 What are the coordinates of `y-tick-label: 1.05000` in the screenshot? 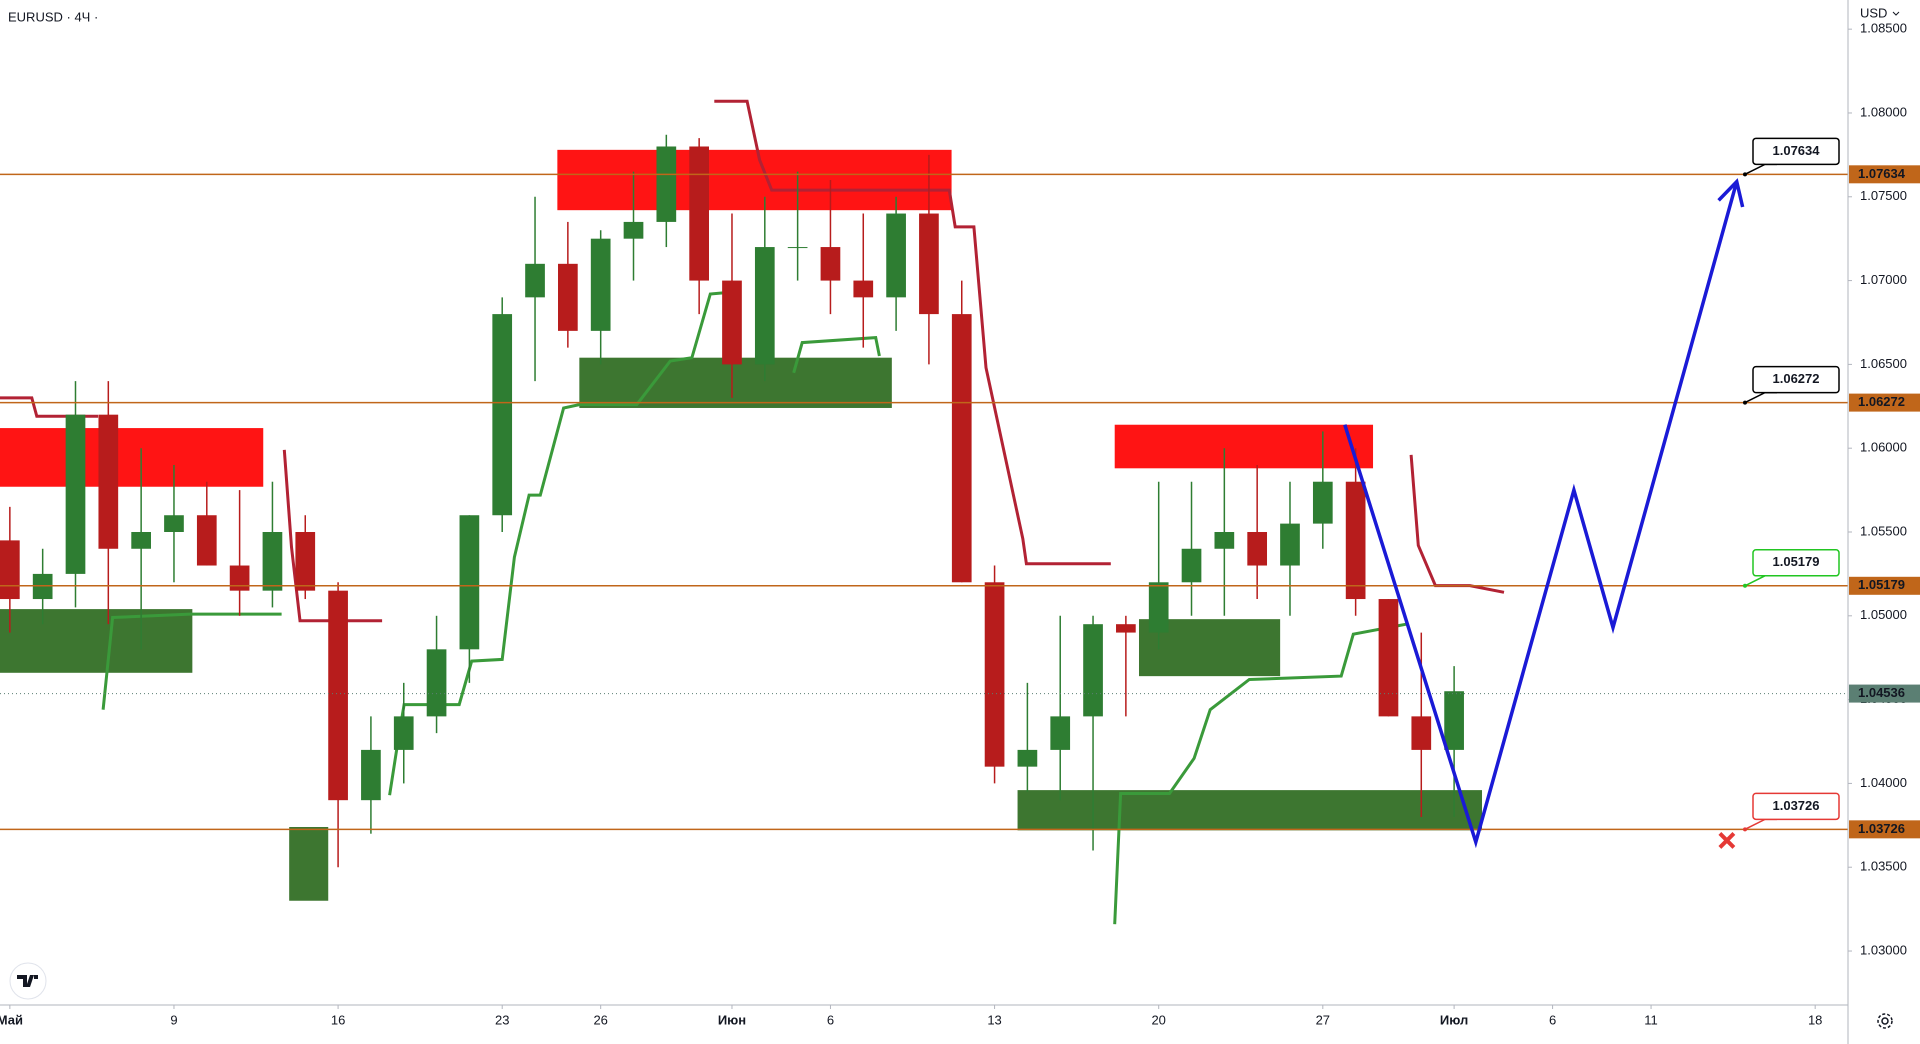 It's located at (1883, 614).